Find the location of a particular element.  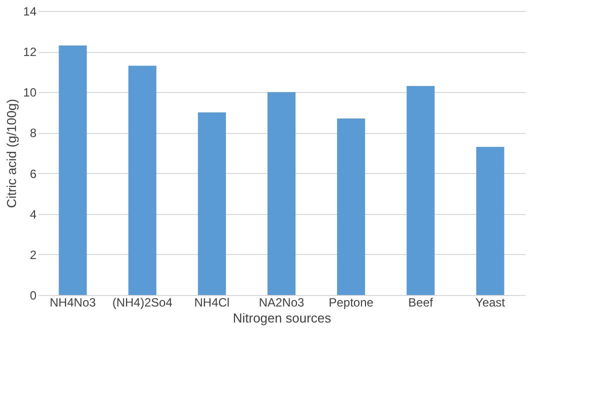

x-axis-title: Nitrogen sources is located at coordinates (282, 318).